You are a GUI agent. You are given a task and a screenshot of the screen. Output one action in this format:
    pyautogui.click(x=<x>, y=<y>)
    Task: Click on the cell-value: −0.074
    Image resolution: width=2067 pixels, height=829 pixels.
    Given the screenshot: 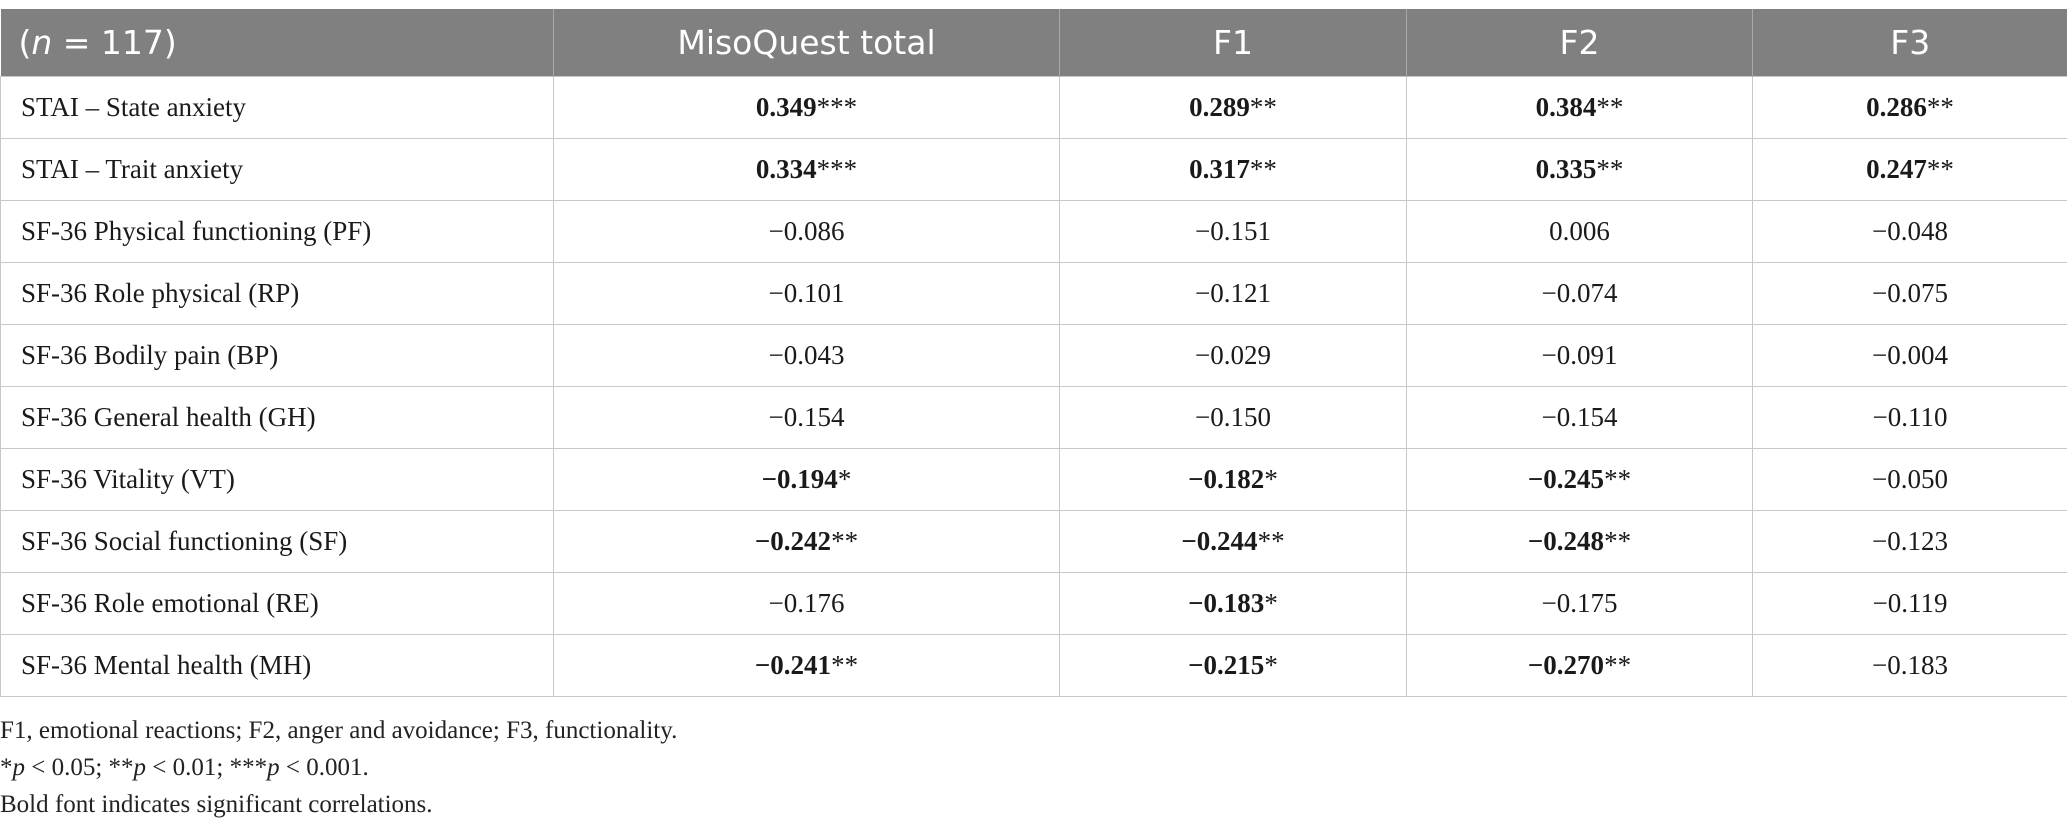 What is the action you would take?
    pyautogui.click(x=1579, y=293)
    